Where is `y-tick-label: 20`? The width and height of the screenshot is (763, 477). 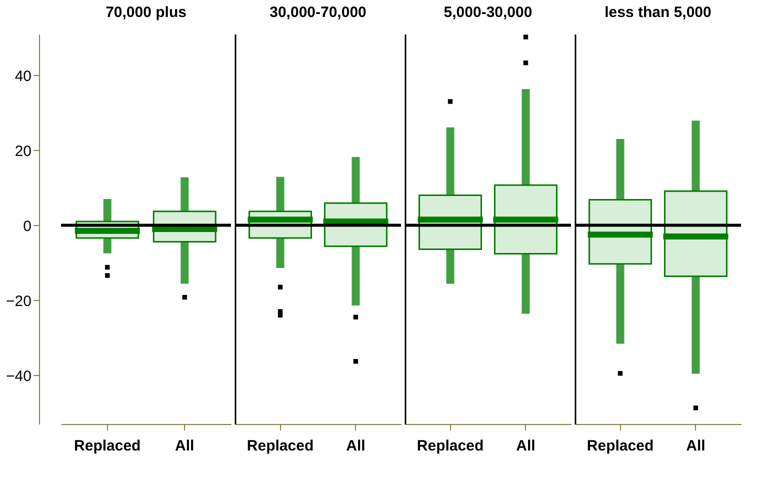
y-tick-label: 20 is located at coordinates (23, 151).